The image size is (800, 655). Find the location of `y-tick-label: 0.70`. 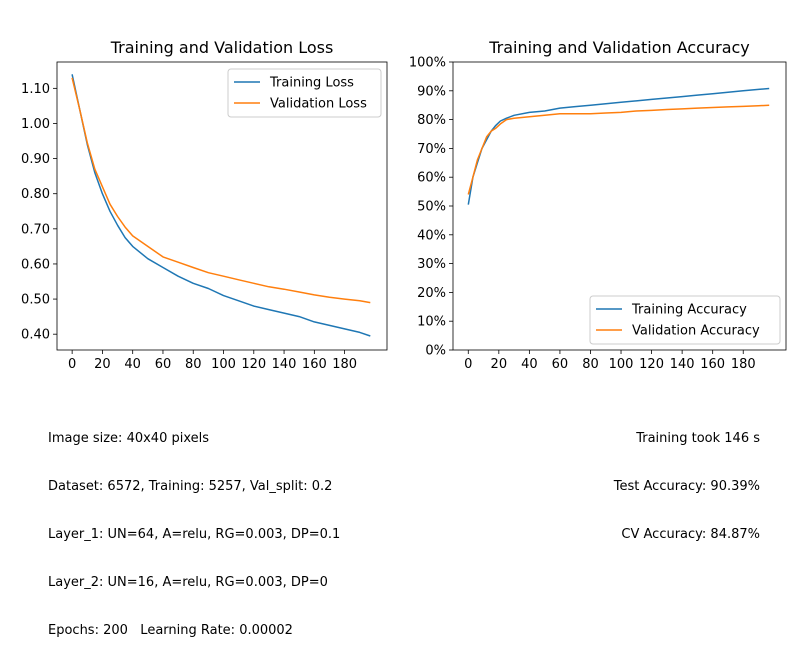

y-tick-label: 0.70 is located at coordinates (35, 229).